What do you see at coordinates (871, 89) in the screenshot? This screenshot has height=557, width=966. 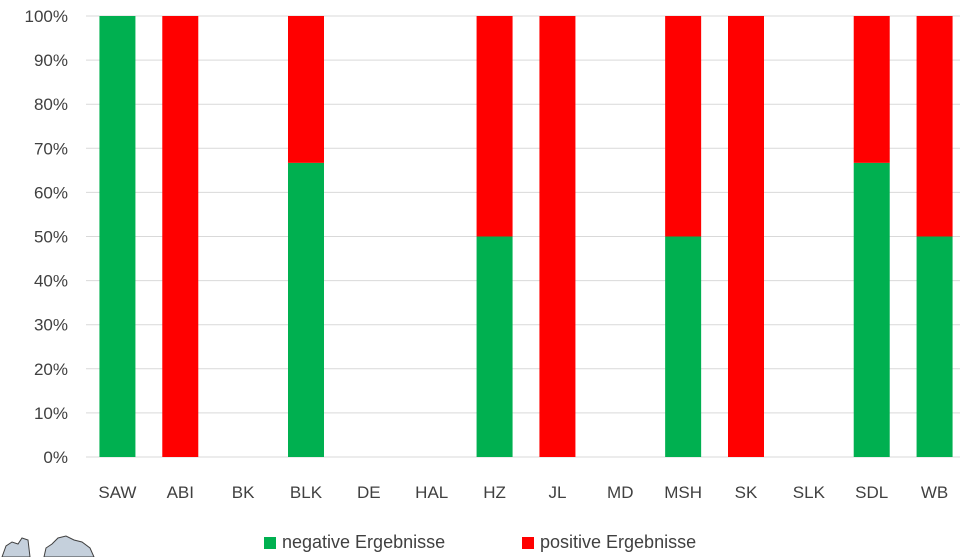 I see `bar-positive-sdl` at bounding box center [871, 89].